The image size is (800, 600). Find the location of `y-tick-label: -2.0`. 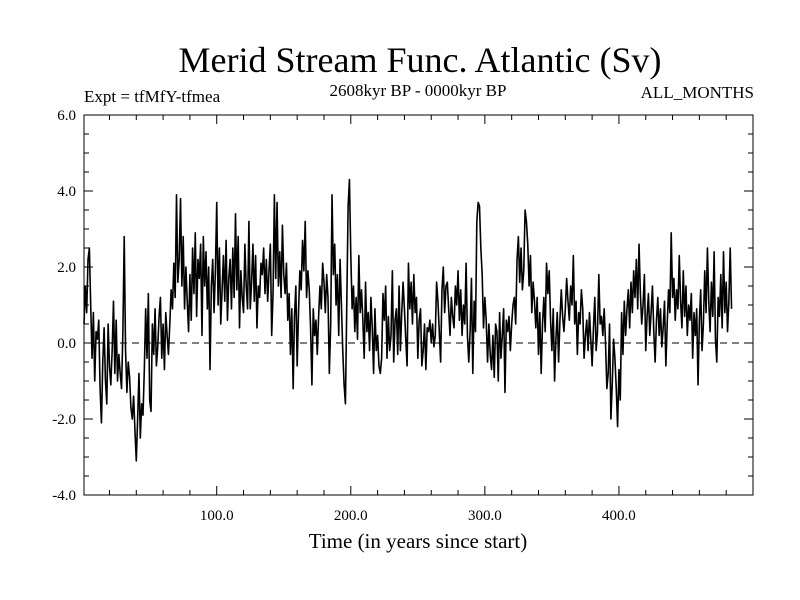

y-tick-label: -2.0 is located at coordinates (64, 420).